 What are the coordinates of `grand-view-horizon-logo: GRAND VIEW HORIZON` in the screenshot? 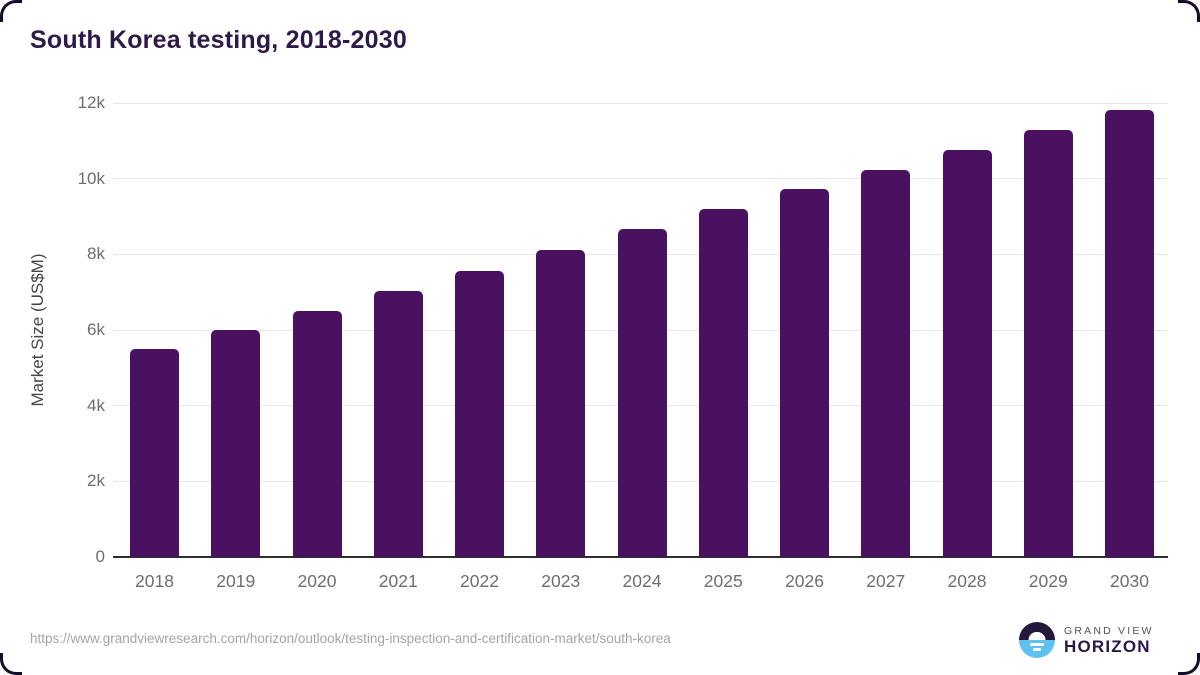 It's located at (1086, 640).